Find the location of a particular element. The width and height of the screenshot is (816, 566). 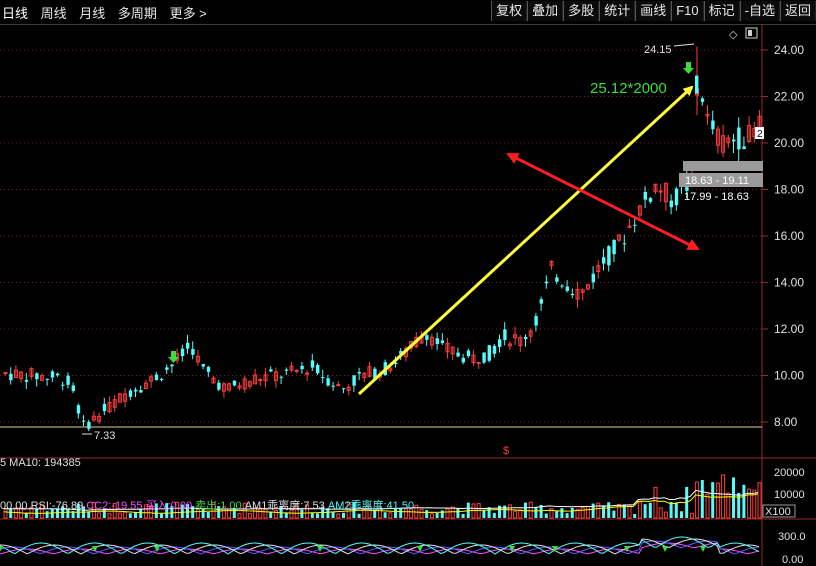

cc2-name: CC2: is located at coordinates (99, 506).